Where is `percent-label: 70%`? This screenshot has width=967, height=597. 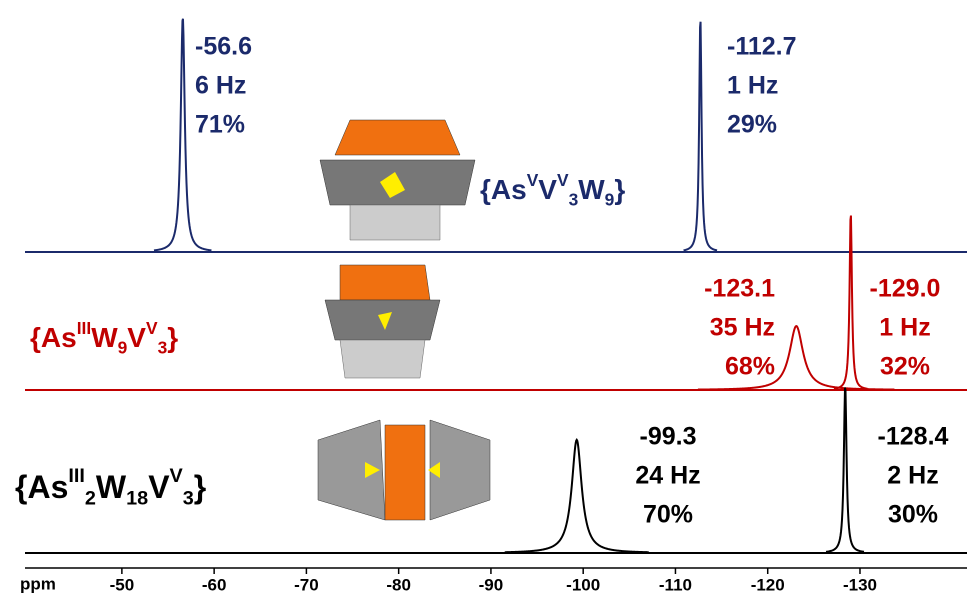 percent-label: 70% is located at coordinates (668, 515).